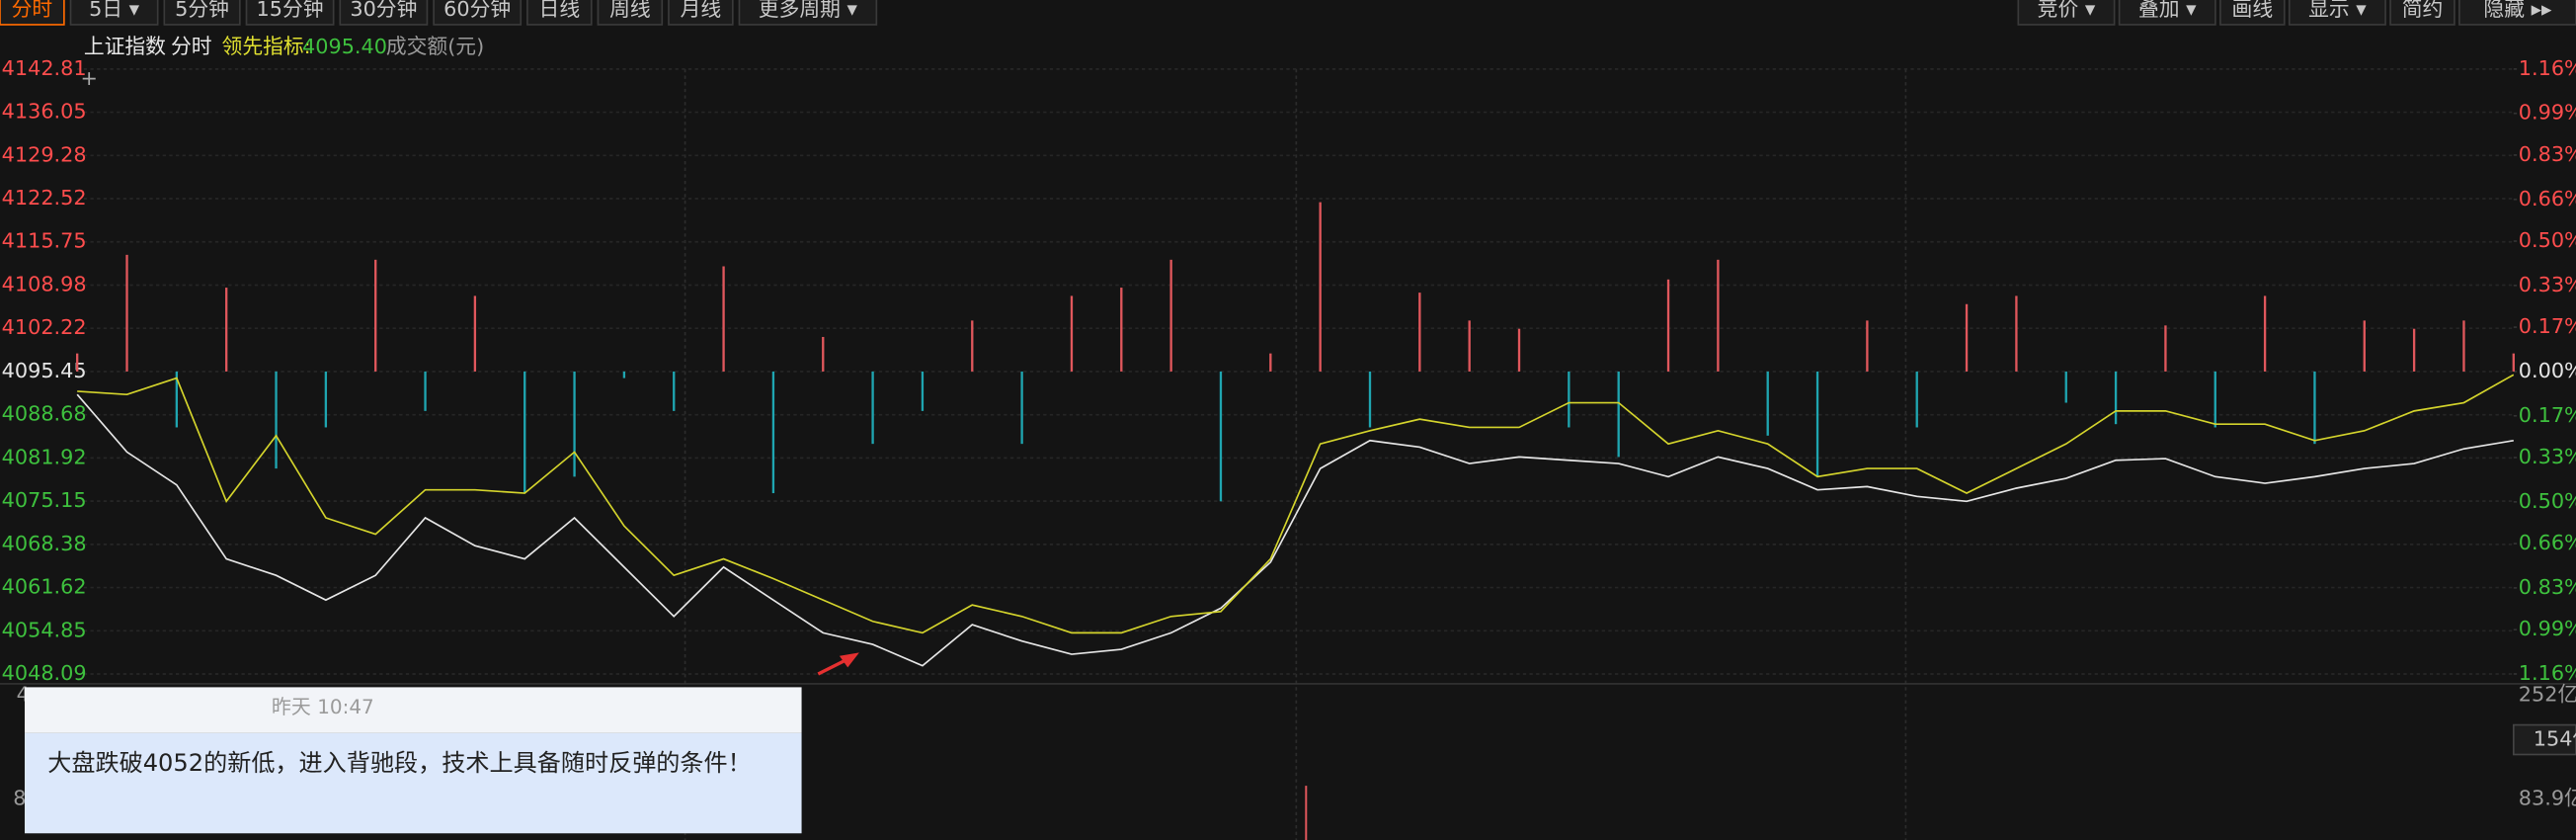 Image resolution: width=2576 pixels, height=840 pixels. Describe the element at coordinates (2517, 13) in the screenshot. I see `toolbar-button: 隐藏 ▸▸` at that location.